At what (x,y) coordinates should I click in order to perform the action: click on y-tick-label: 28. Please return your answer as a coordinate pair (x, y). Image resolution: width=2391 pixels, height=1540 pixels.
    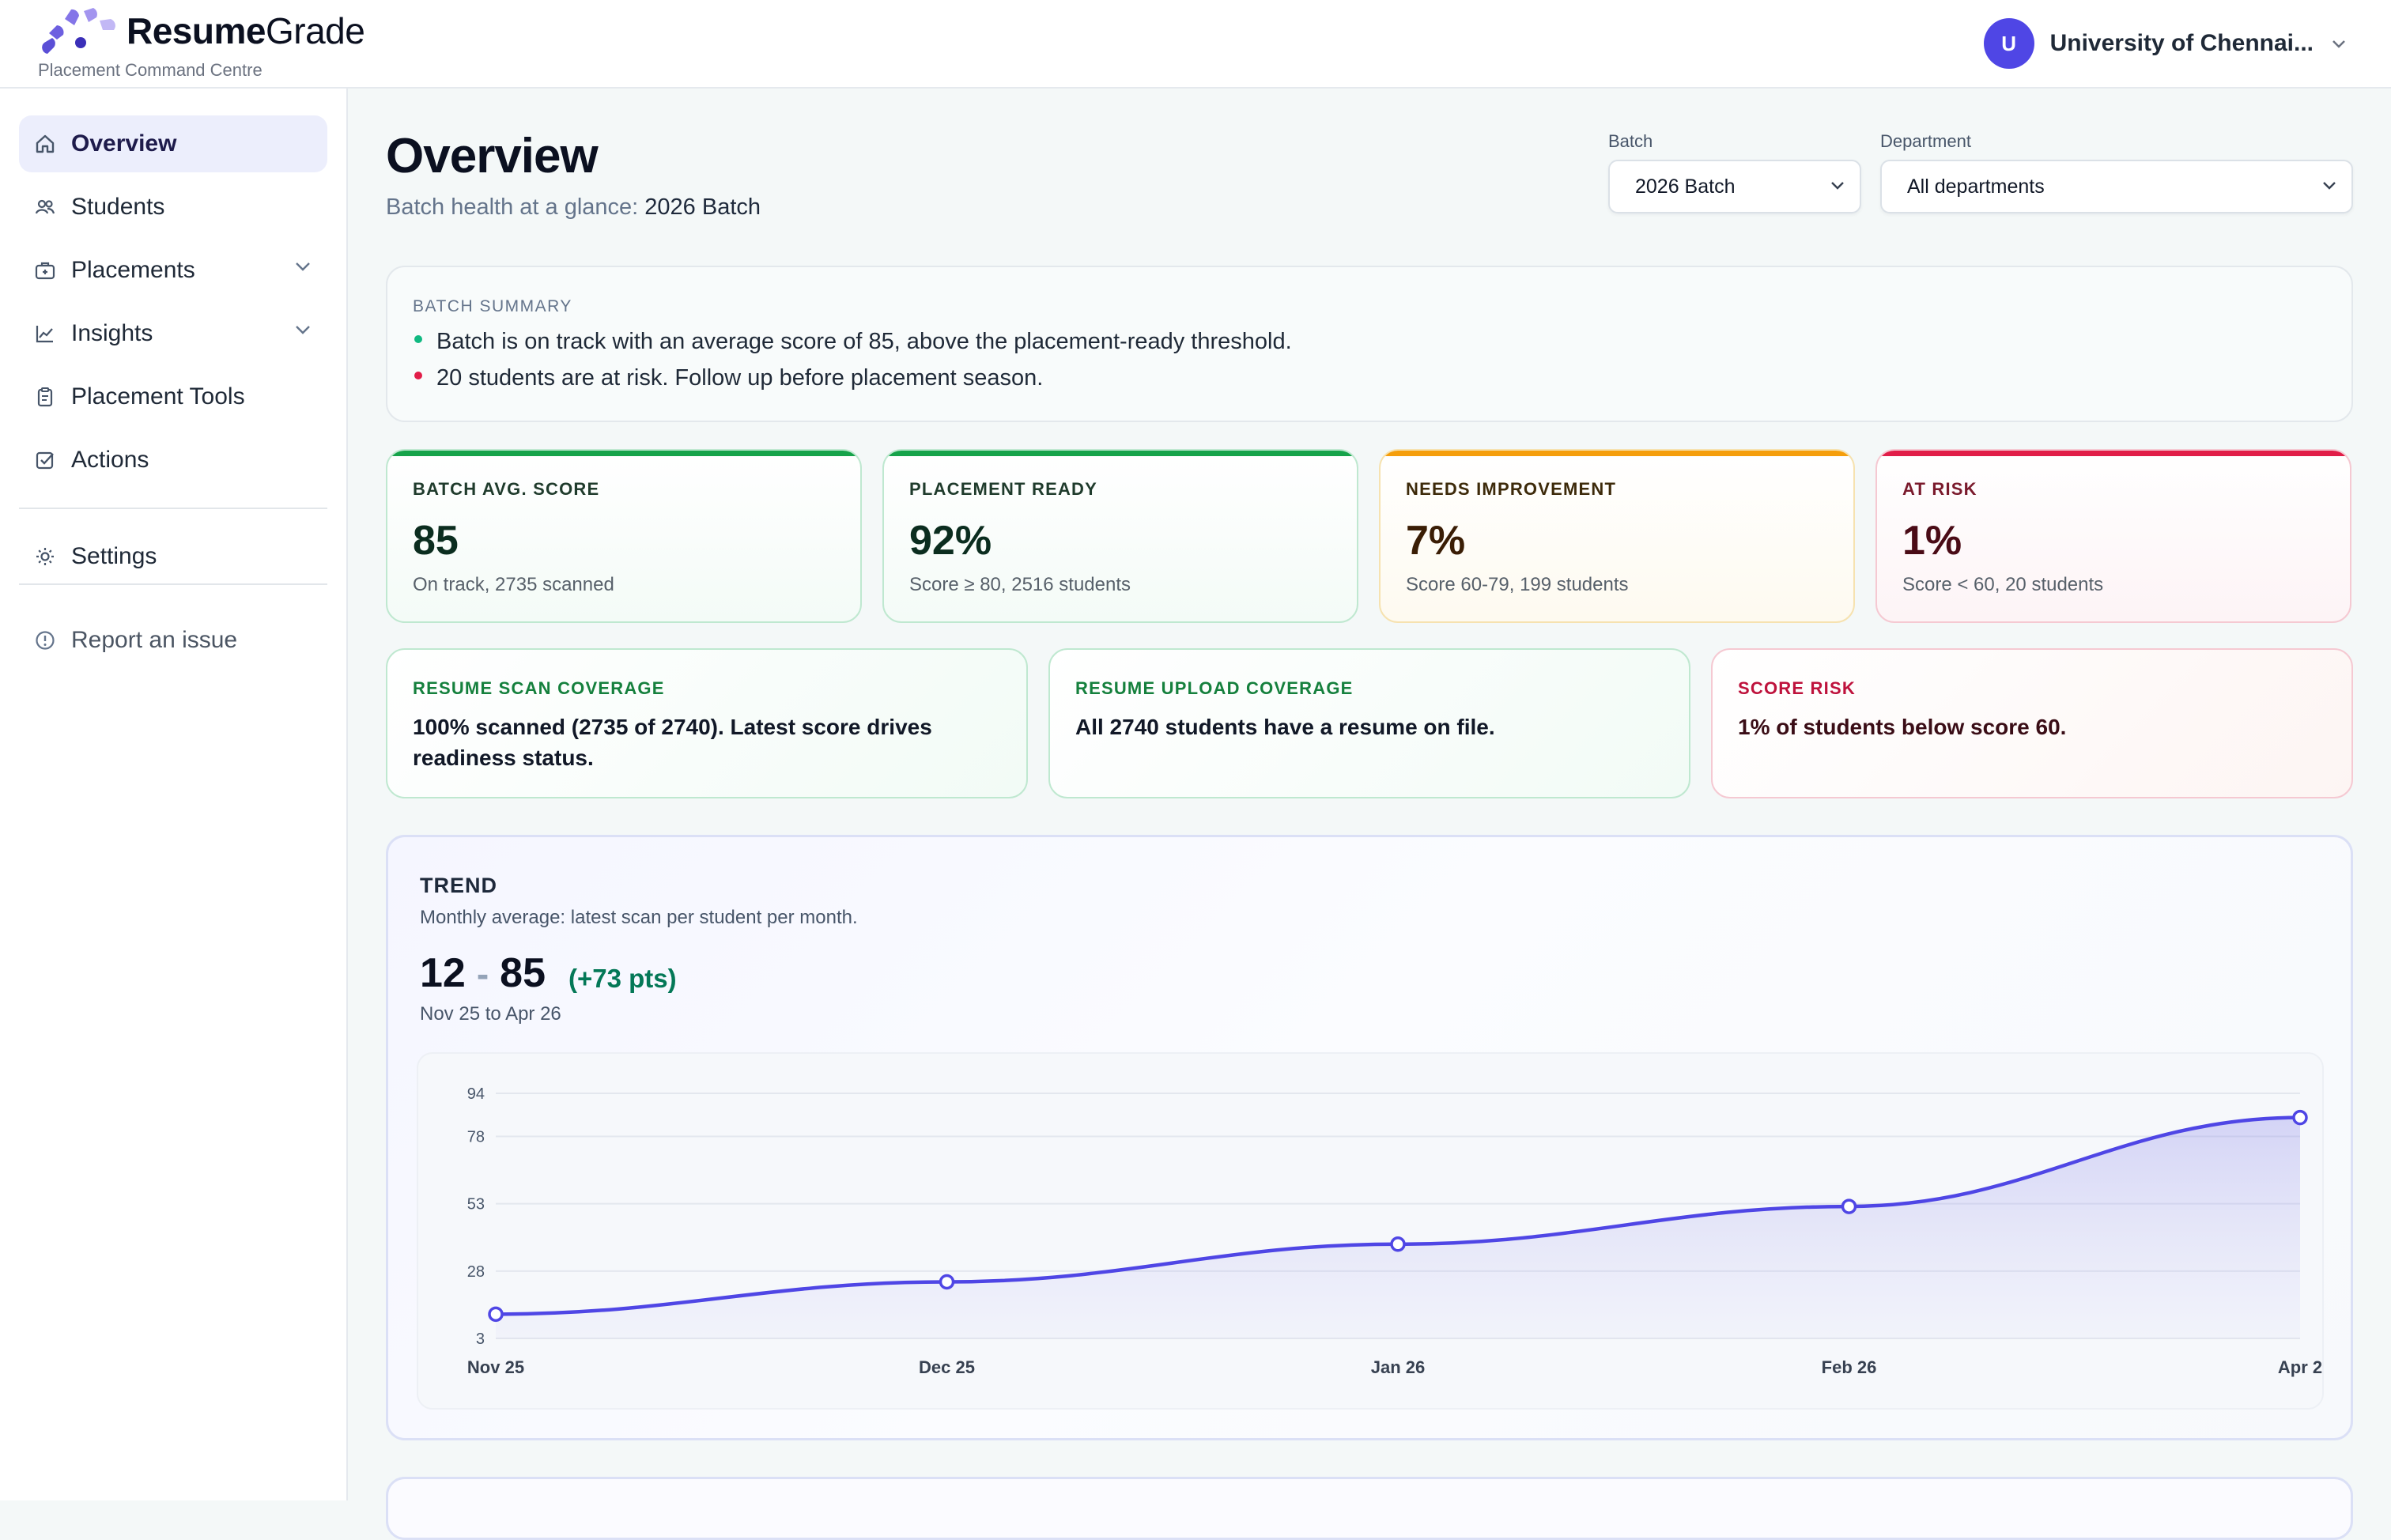
    Looking at the image, I should click on (476, 1272).